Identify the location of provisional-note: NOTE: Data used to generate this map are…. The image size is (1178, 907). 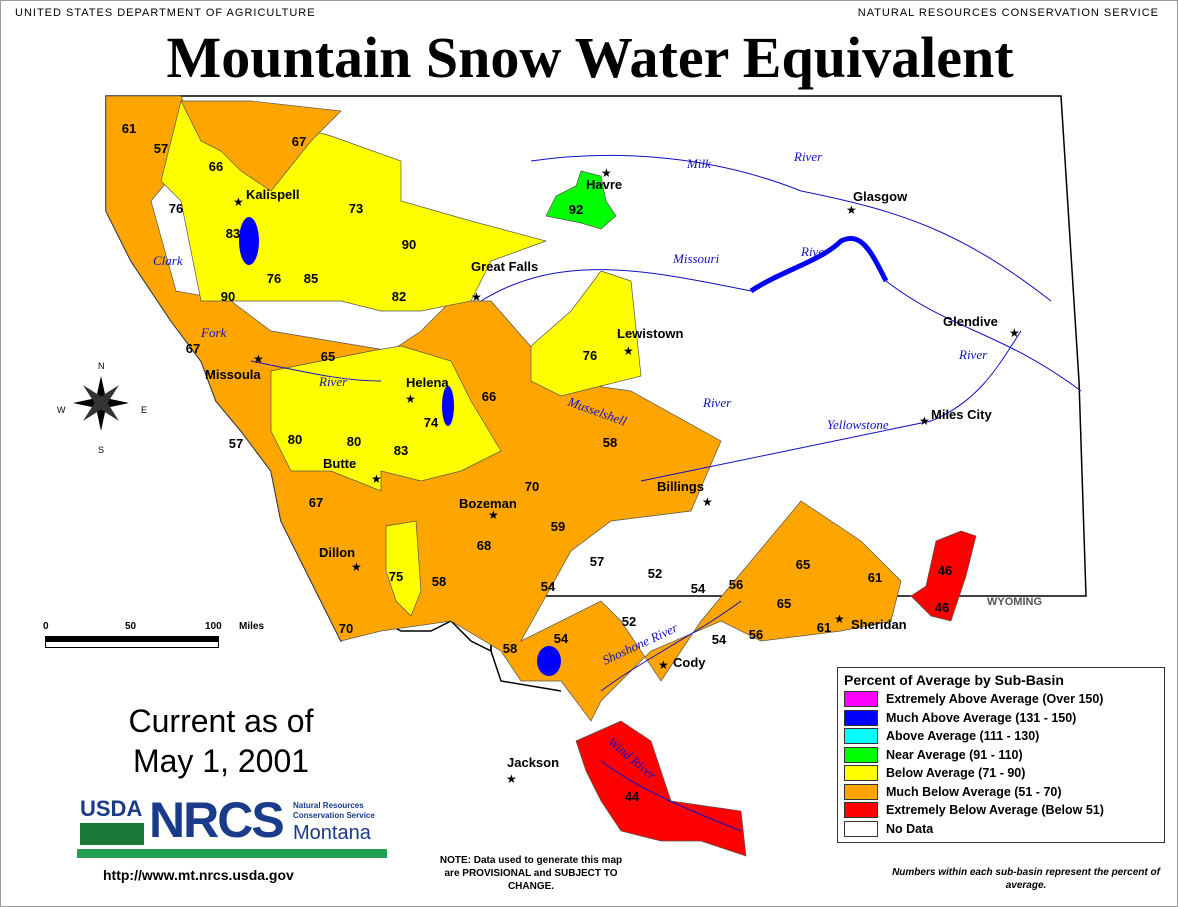
(531, 873).